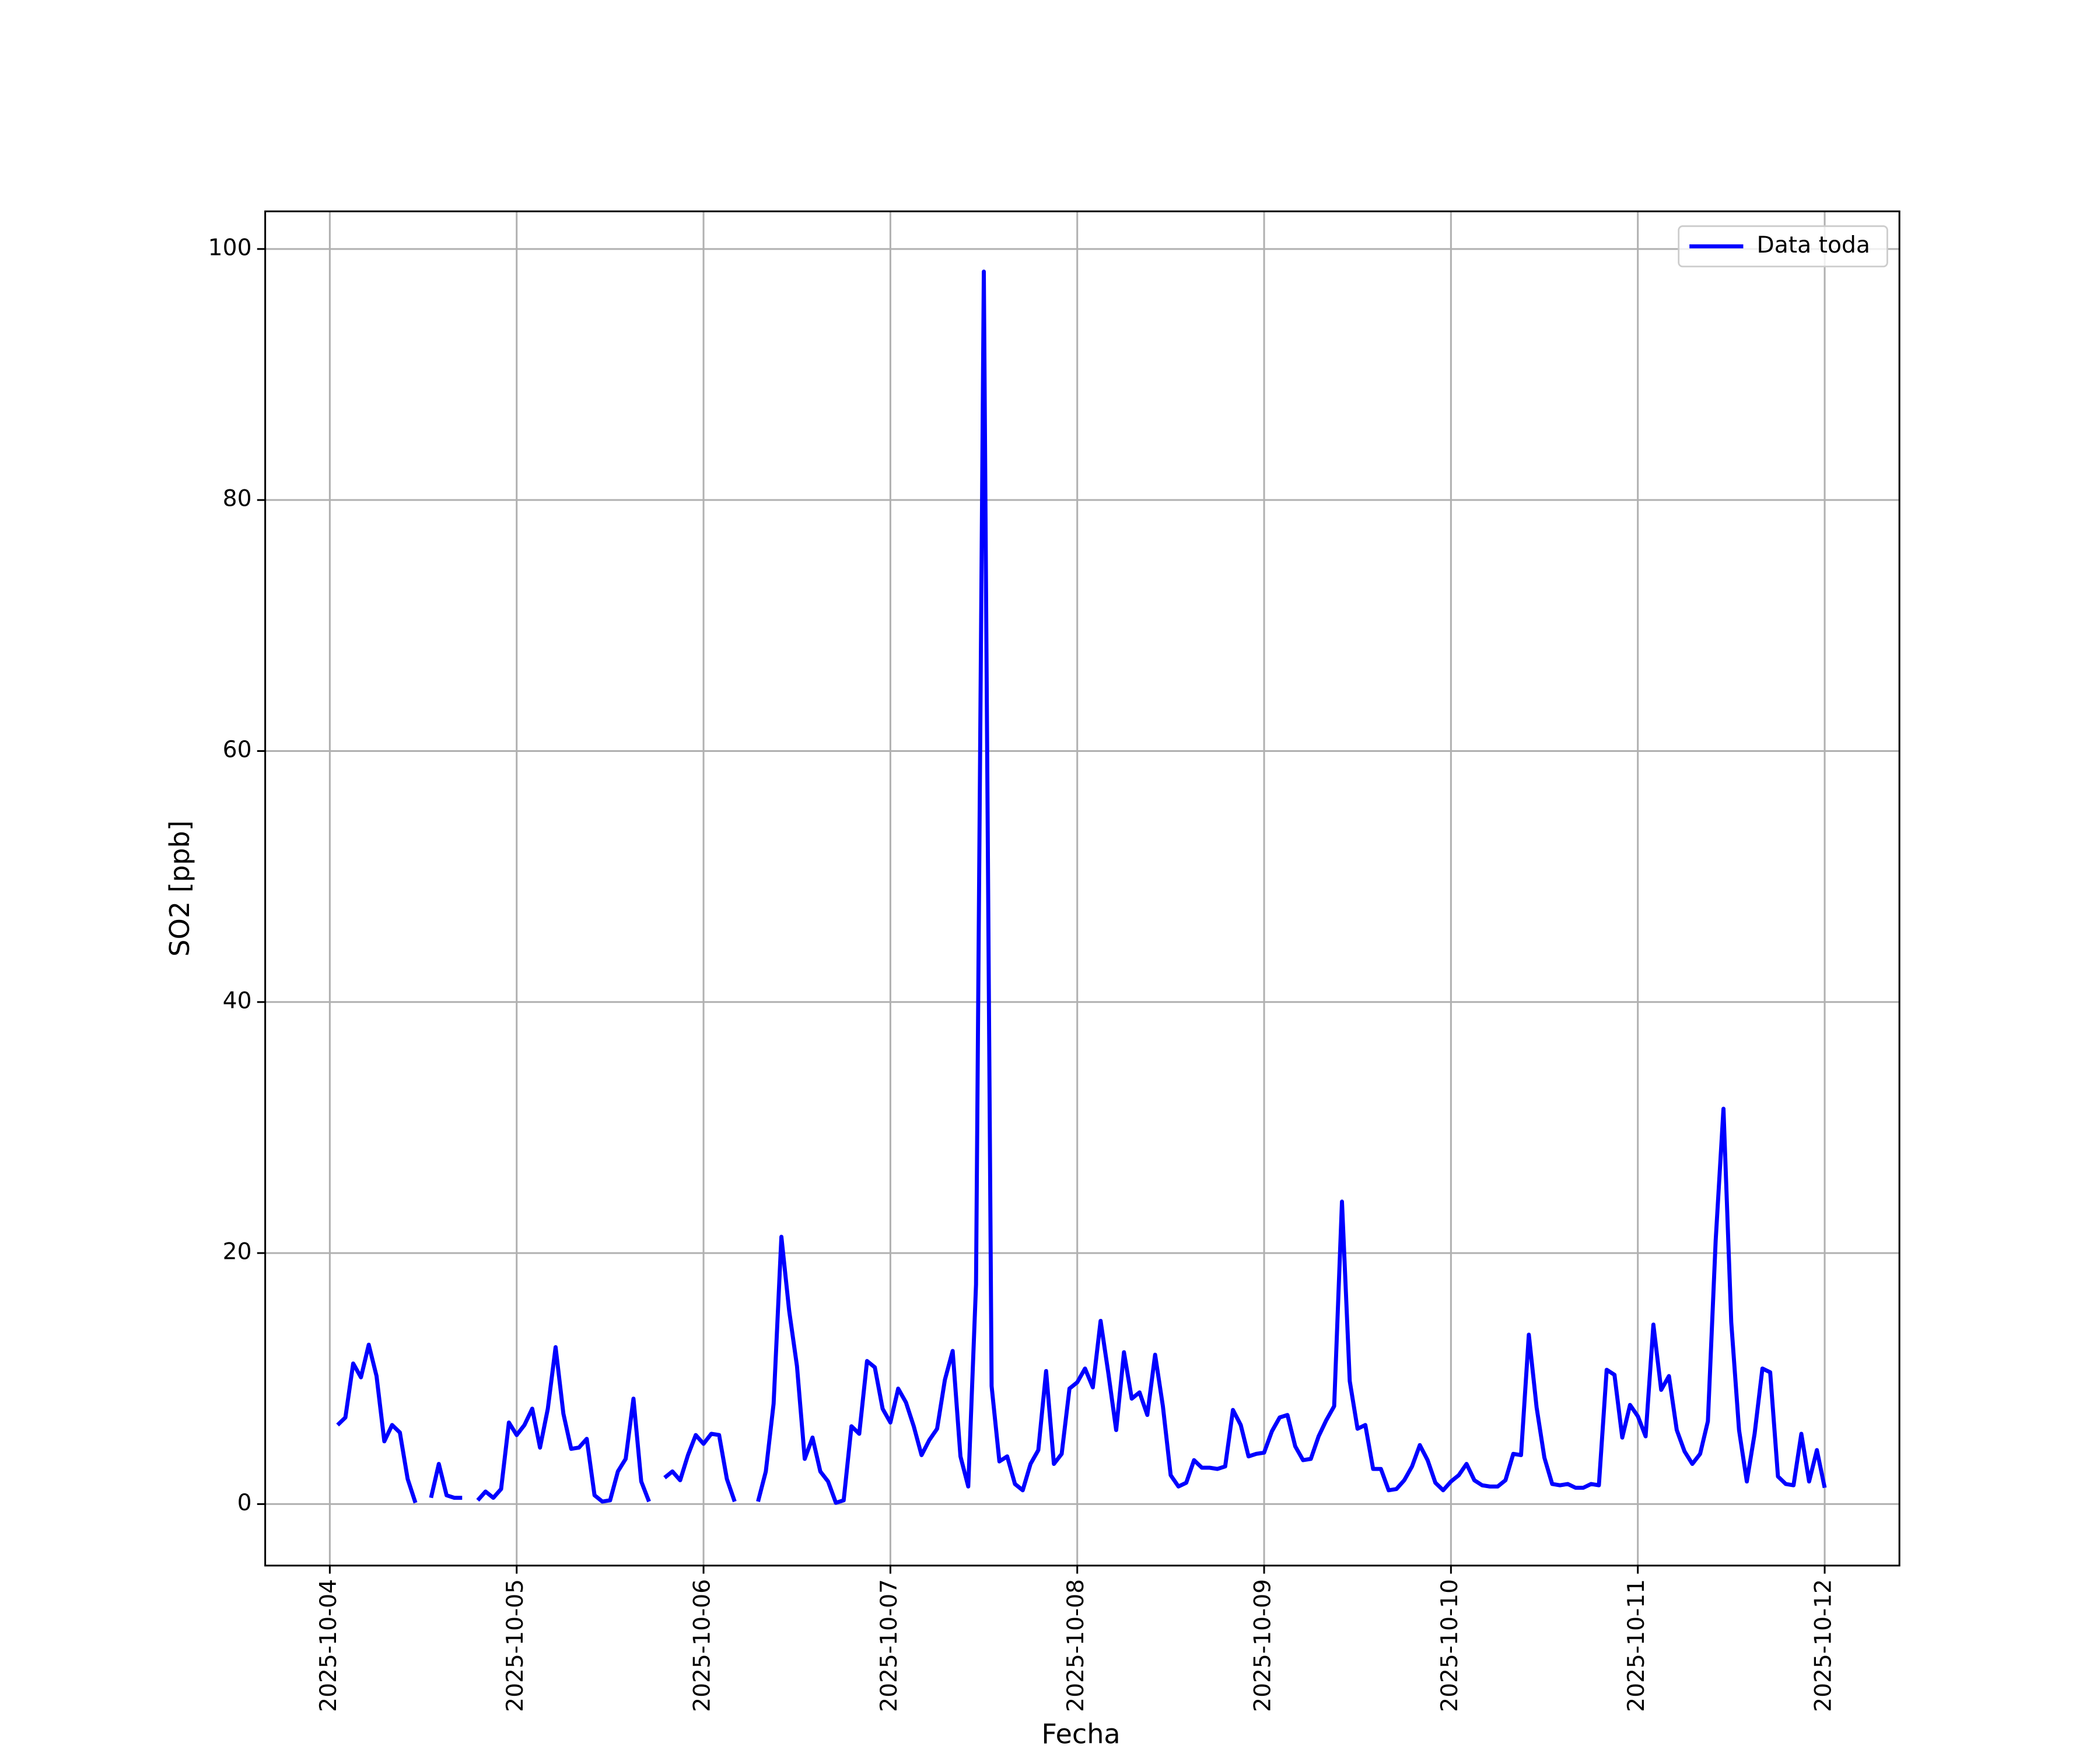 The width and height of the screenshot is (2100, 1750). Describe the element at coordinates (1080, 1733) in the screenshot. I see `x-axis-label: Fecha` at that location.